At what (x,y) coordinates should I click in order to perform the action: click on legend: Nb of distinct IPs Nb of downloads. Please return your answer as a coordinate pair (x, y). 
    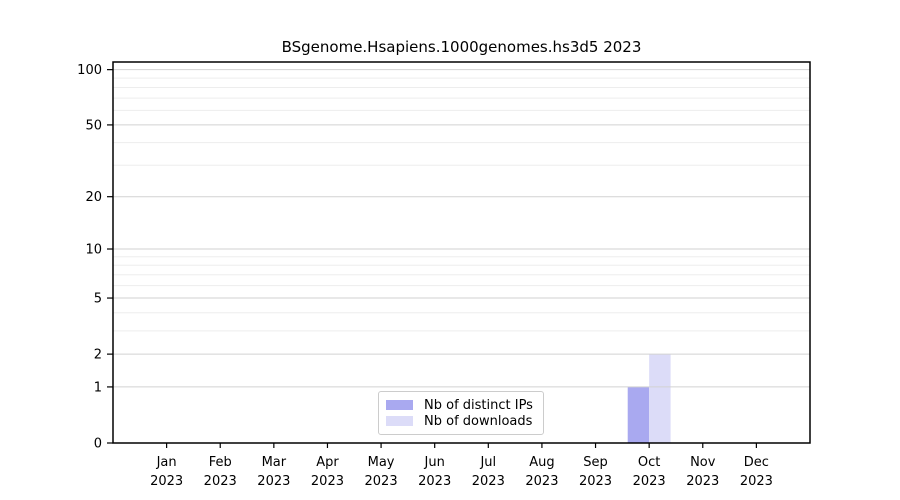
    Looking at the image, I should click on (461, 413).